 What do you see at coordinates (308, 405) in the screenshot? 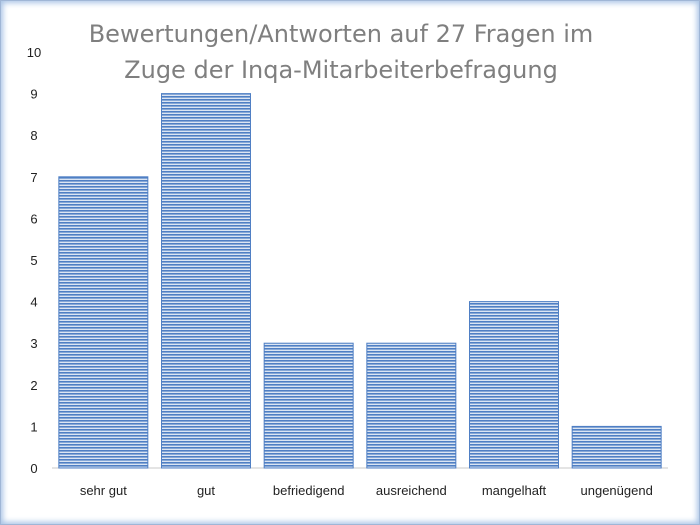
I see `bar-befriedigend` at bounding box center [308, 405].